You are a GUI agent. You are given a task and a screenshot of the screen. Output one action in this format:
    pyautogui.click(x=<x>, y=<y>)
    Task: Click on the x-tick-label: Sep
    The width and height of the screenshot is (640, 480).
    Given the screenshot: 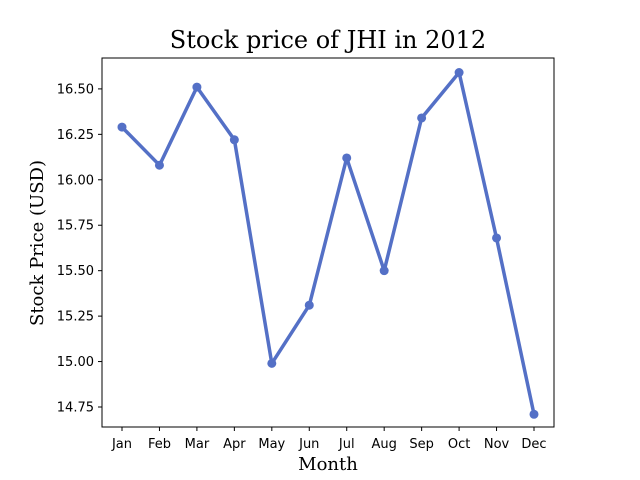 What is the action you would take?
    pyautogui.click(x=421, y=444)
    